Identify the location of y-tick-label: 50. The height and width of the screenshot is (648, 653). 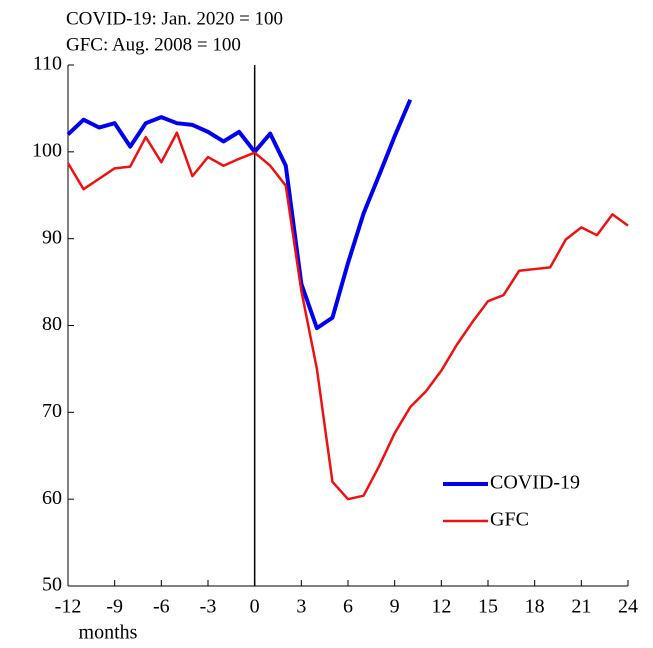
(52, 585).